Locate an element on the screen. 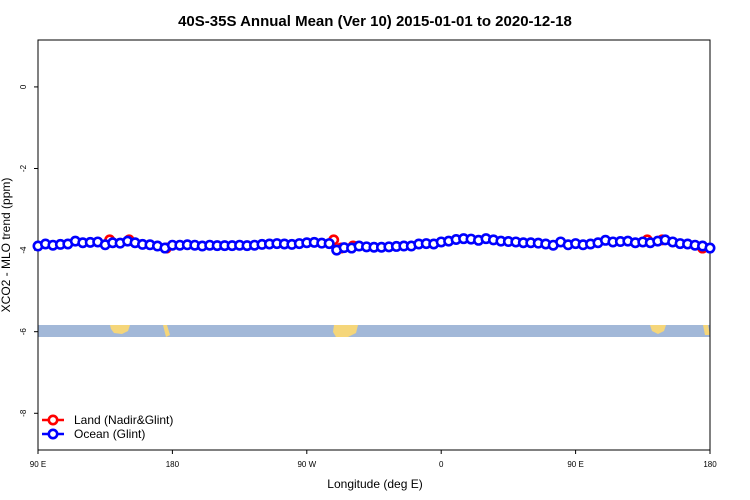 Image resolution: width=750 pixels, height=500 pixels. map-strip is located at coordinates (374, 331).